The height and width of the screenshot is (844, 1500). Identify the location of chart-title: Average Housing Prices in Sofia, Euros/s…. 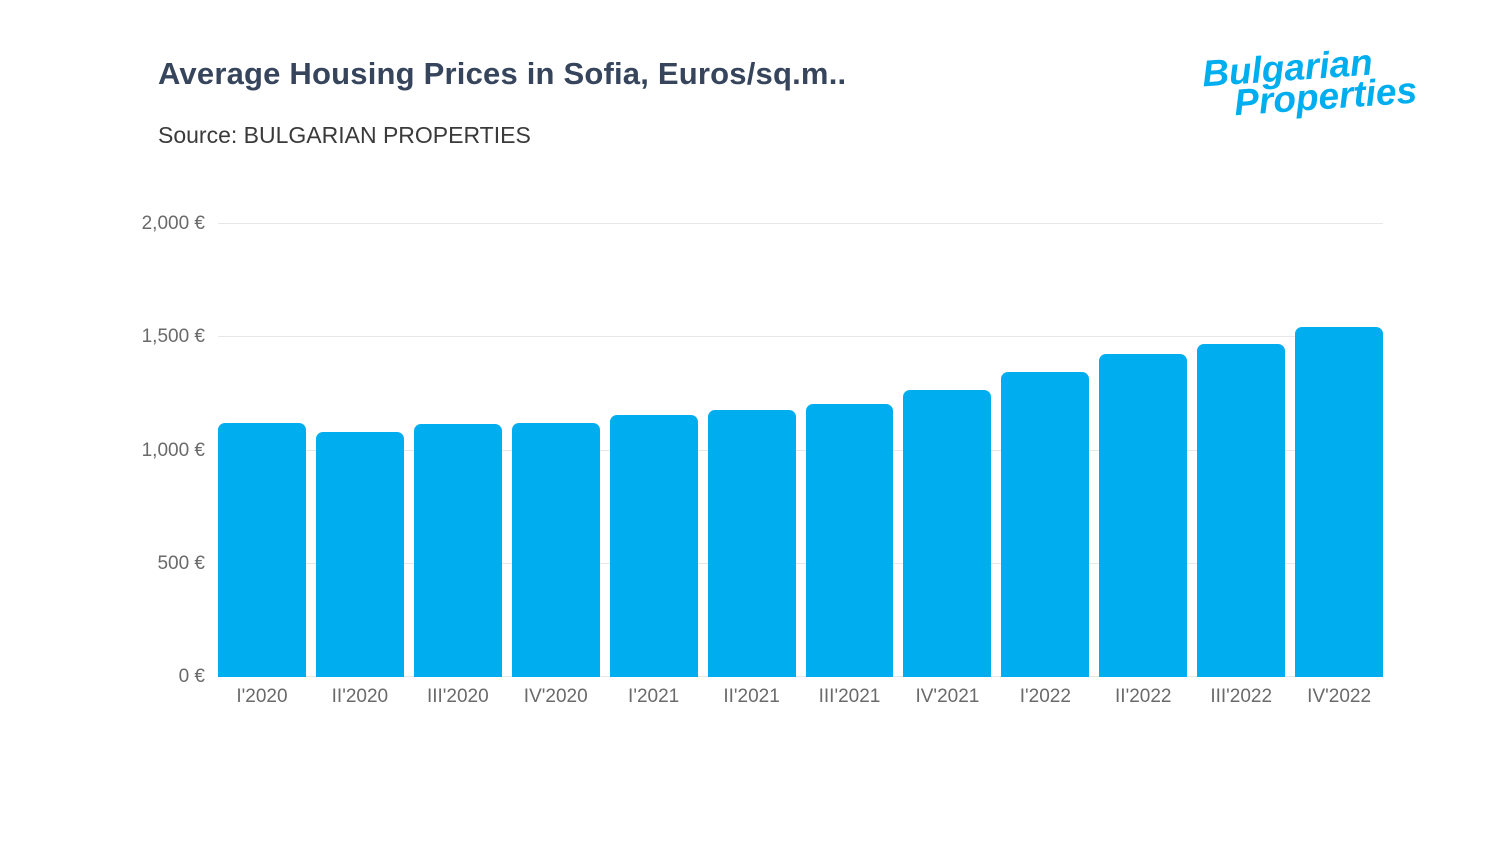
(502, 73).